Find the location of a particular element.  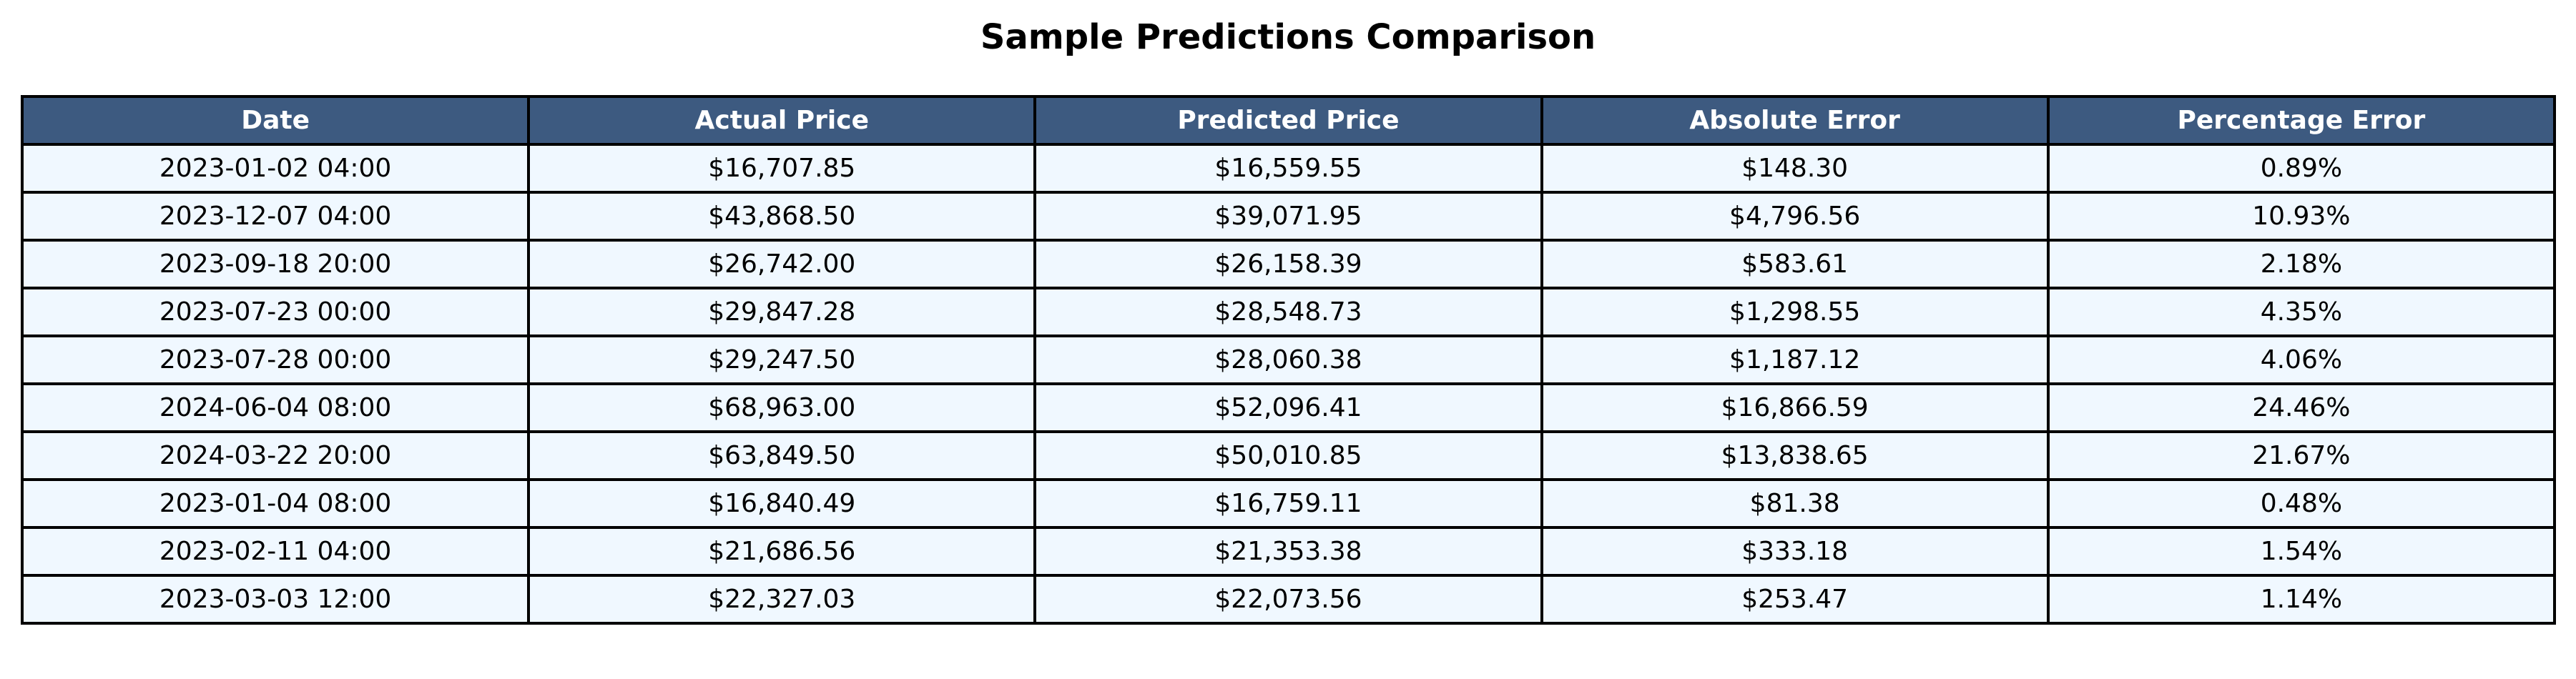

column-header-actual-price: Actual Price is located at coordinates (782, 120).